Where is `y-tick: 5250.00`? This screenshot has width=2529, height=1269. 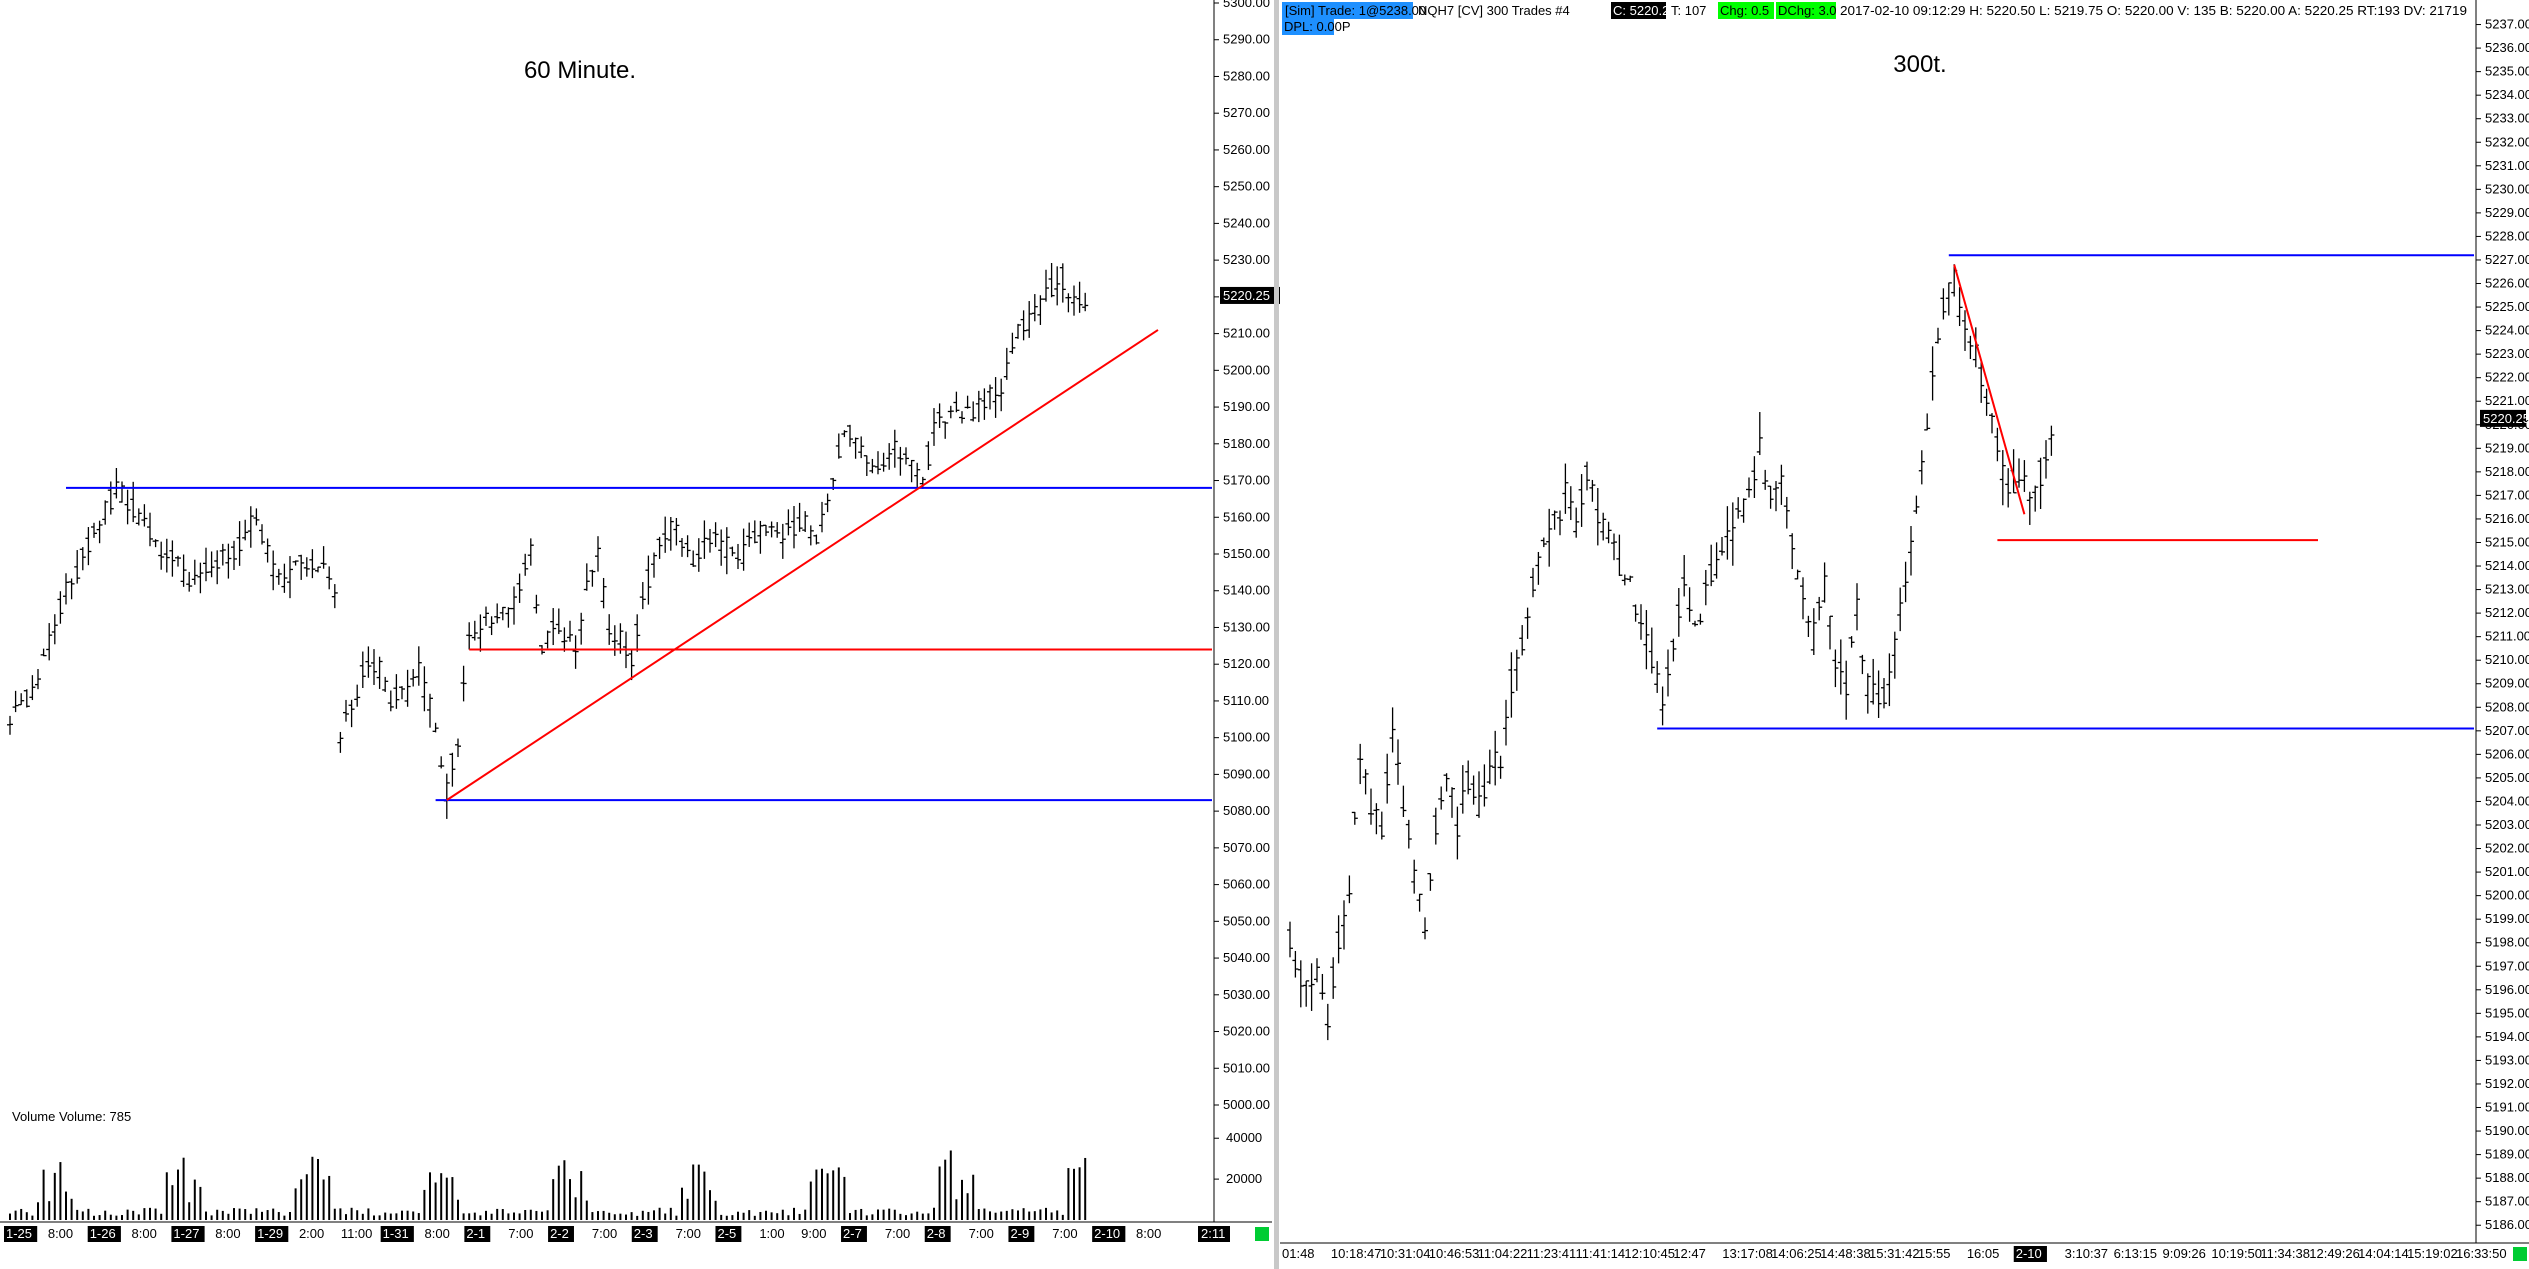 y-tick: 5250.00 is located at coordinates (1242, 186).